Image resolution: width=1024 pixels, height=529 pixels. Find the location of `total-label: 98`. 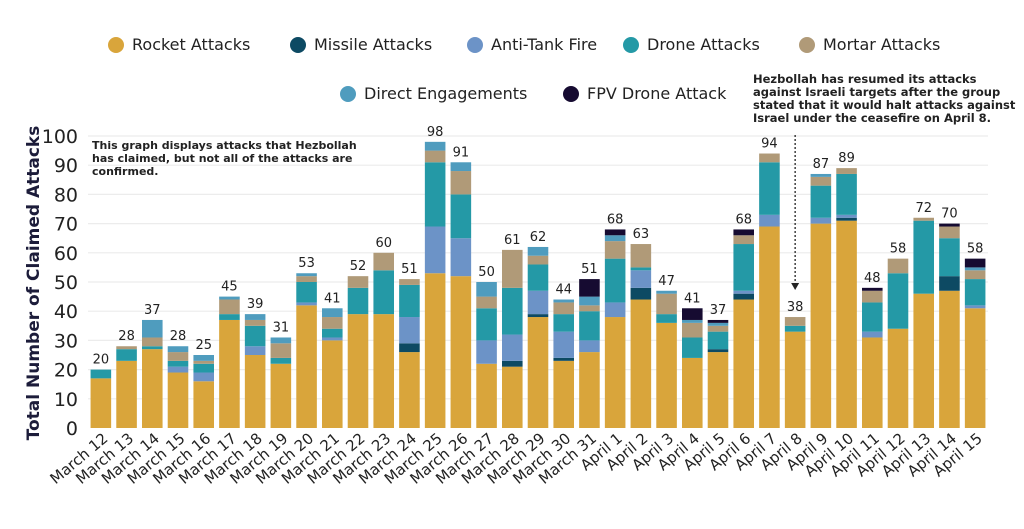

total-label: 98 is located at coordinates (435, 132).